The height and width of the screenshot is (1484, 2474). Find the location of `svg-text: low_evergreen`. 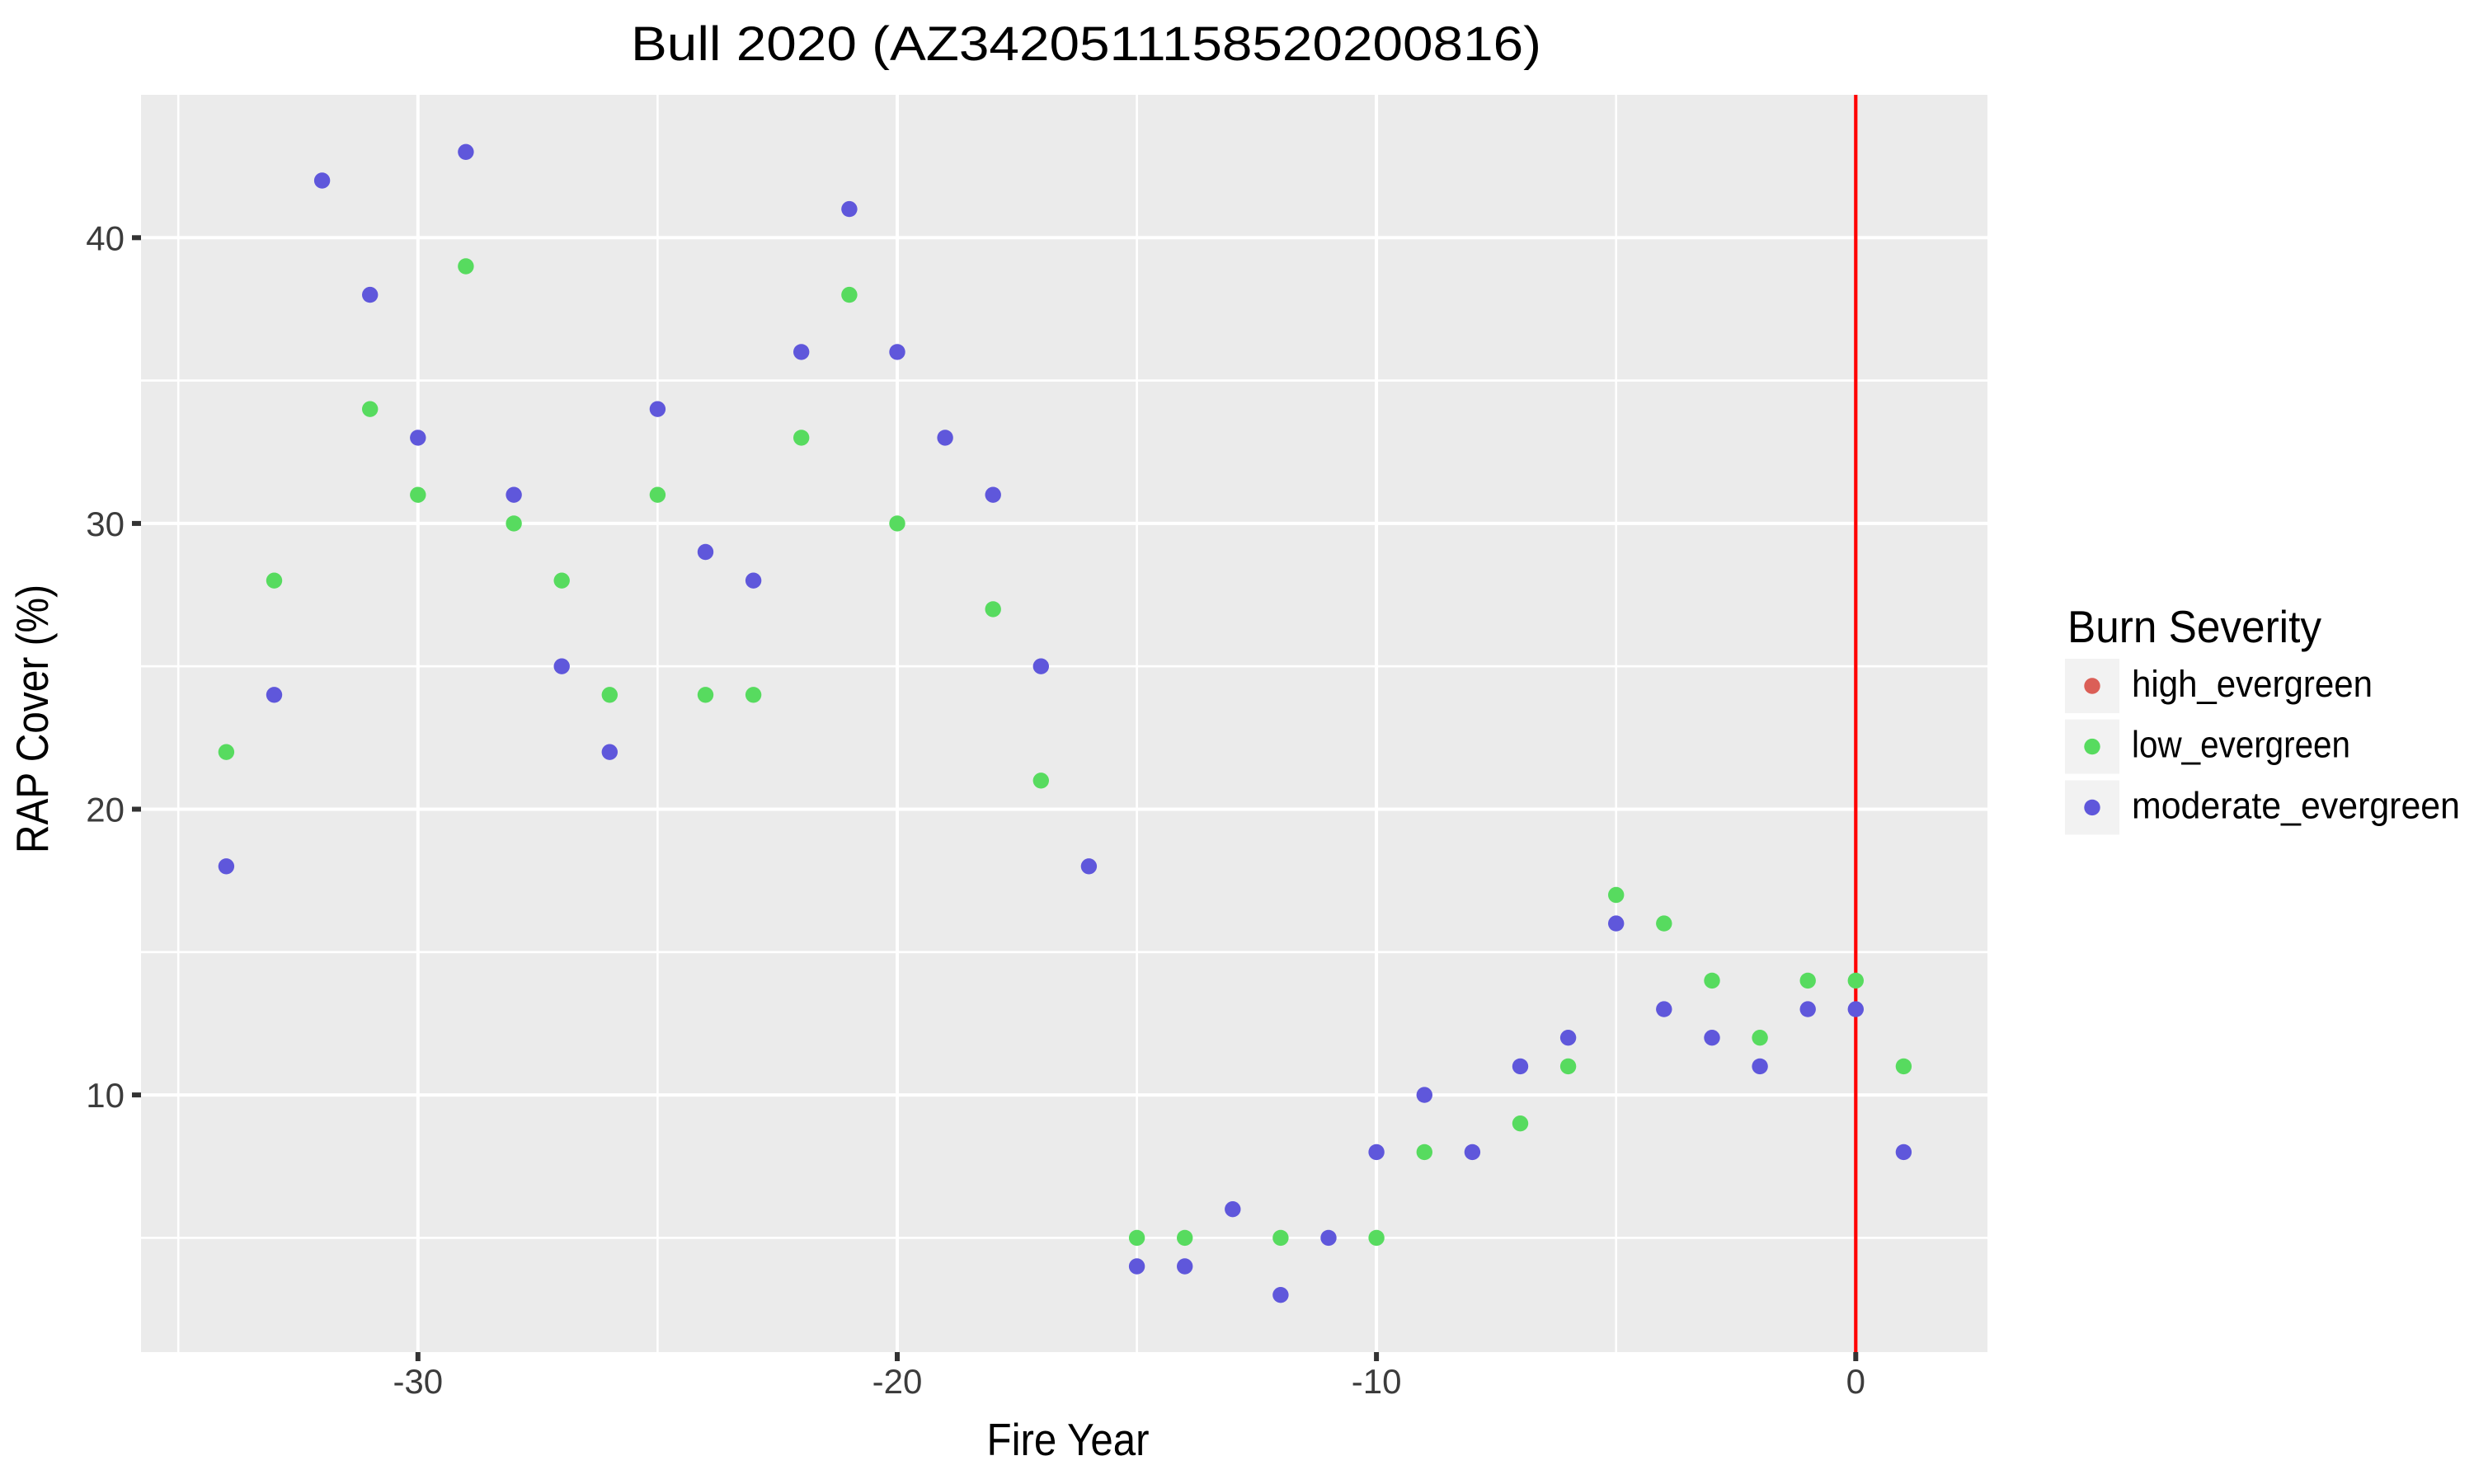

svg-text: low_evergreen is located at coordinates (2241, 745).